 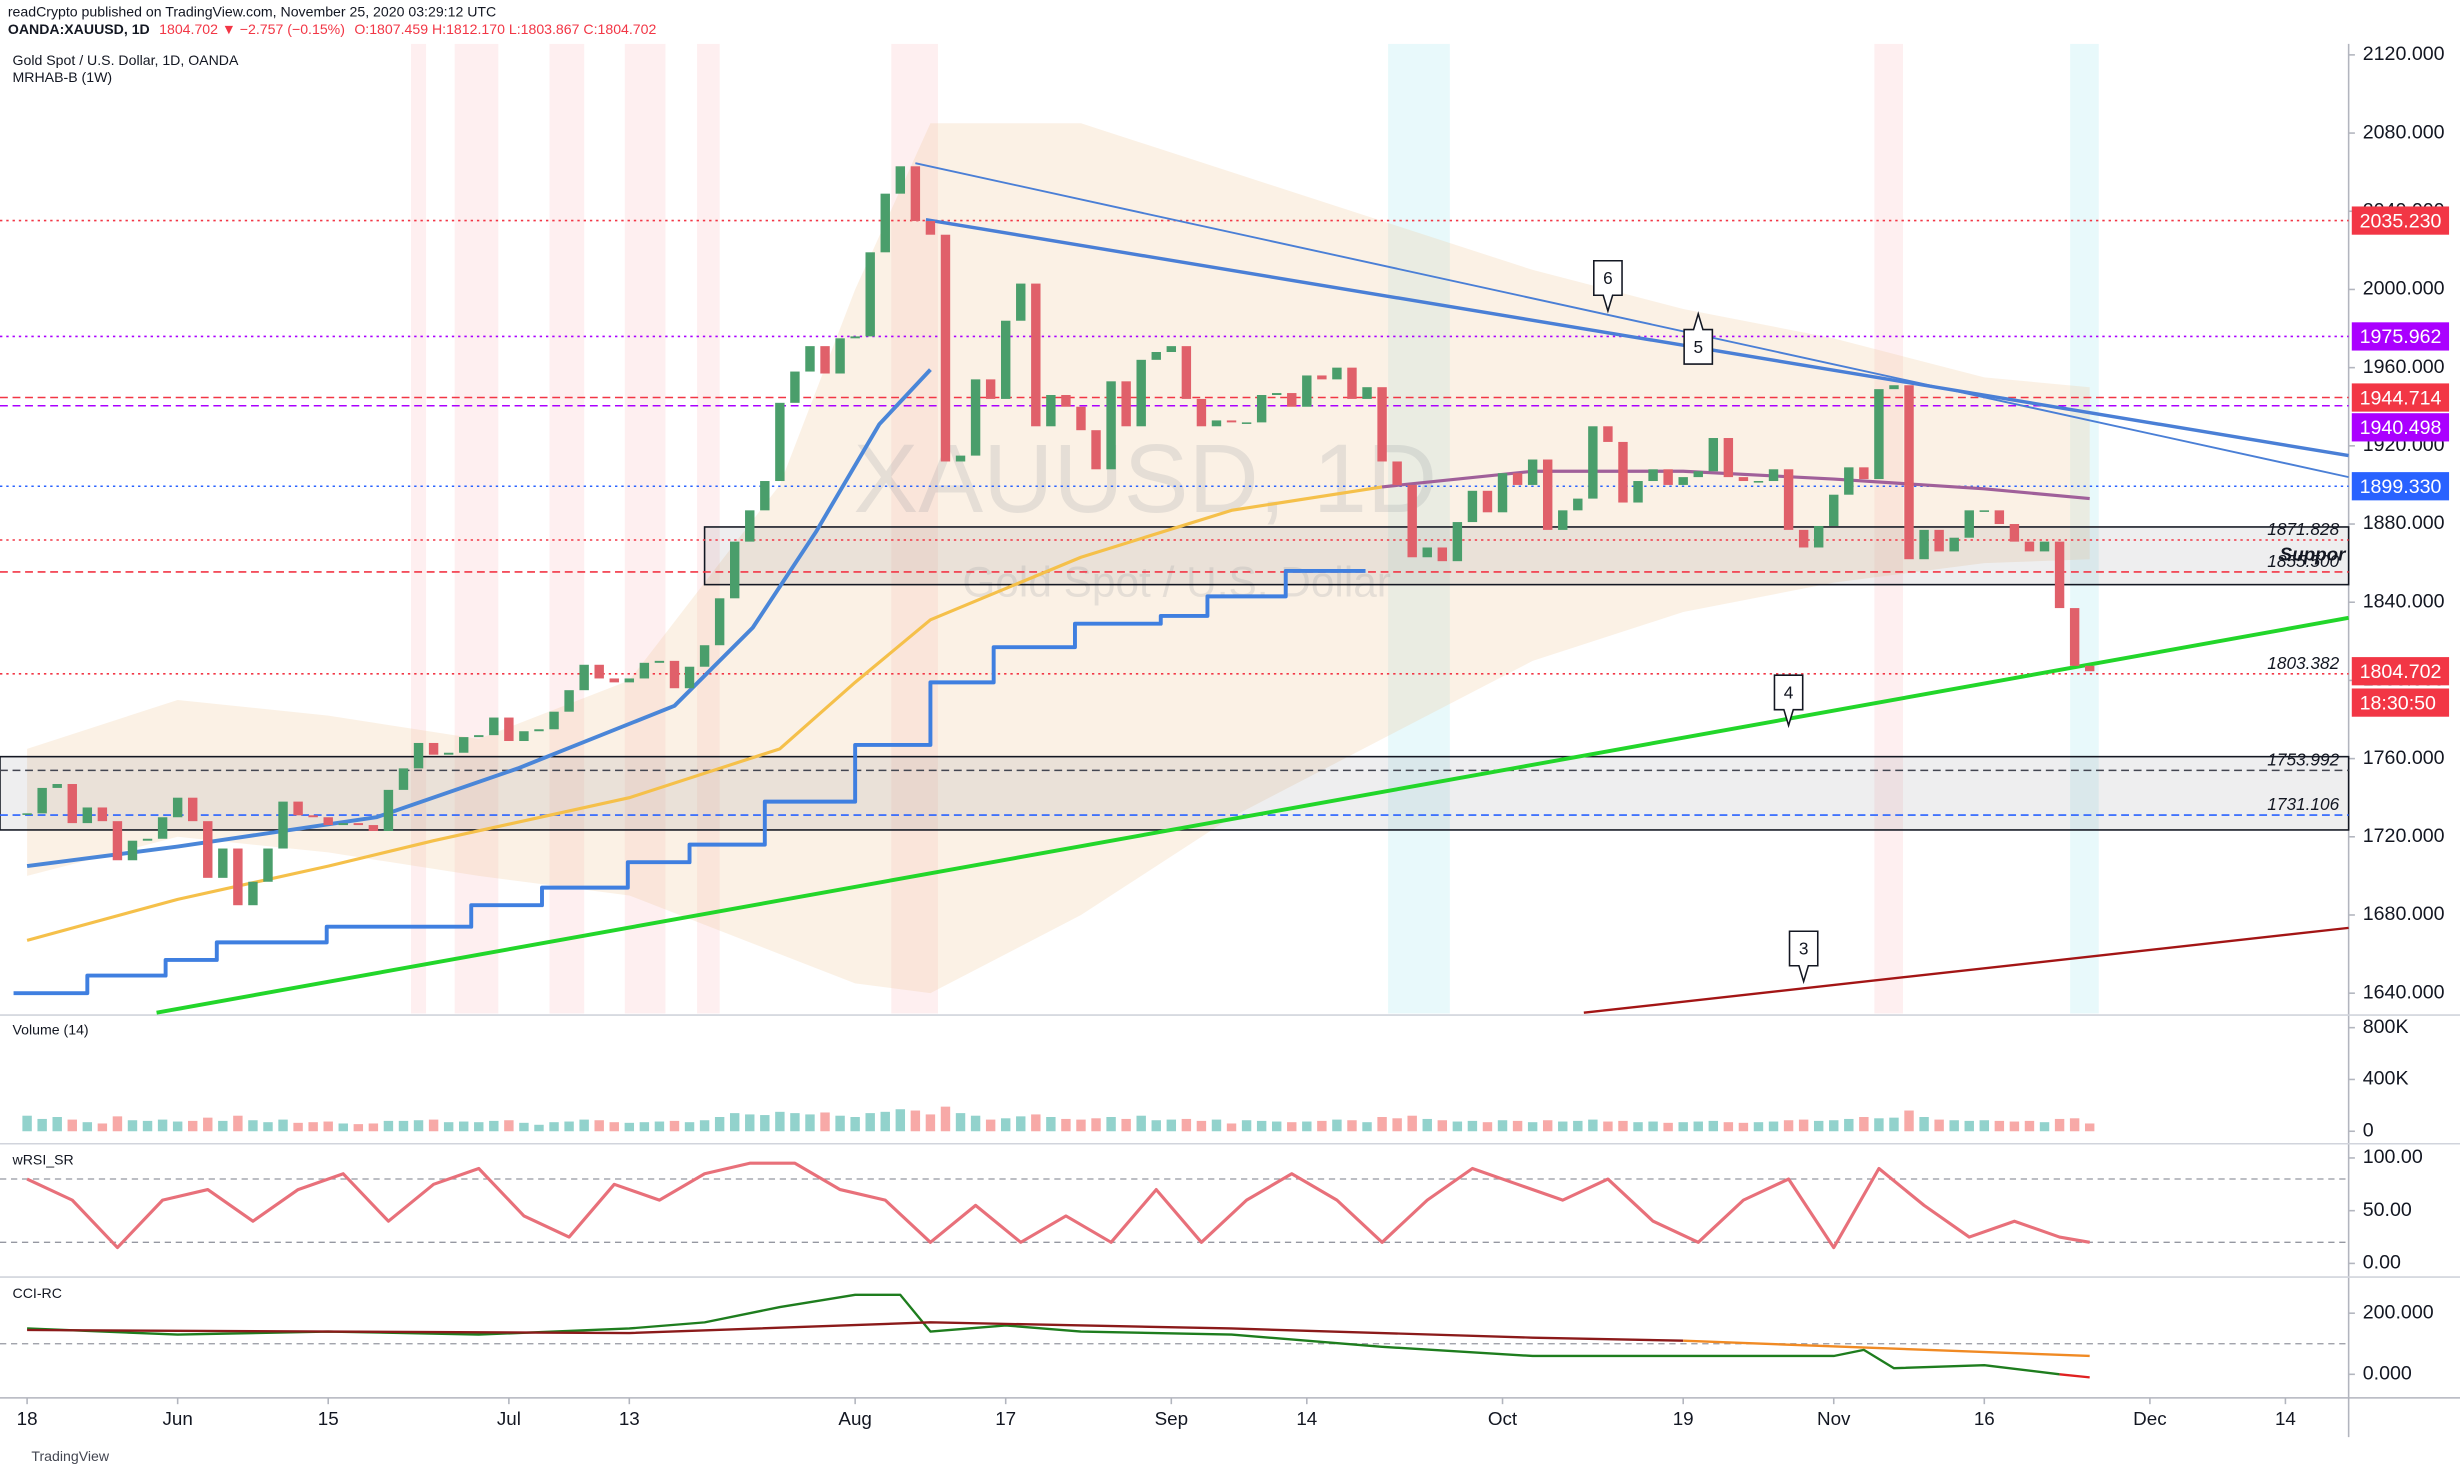 What do you see at coordinates (2404, 289) in the screenshot?
I see `y-tick-label: 2000.000` at bounding box center [2404, 289].